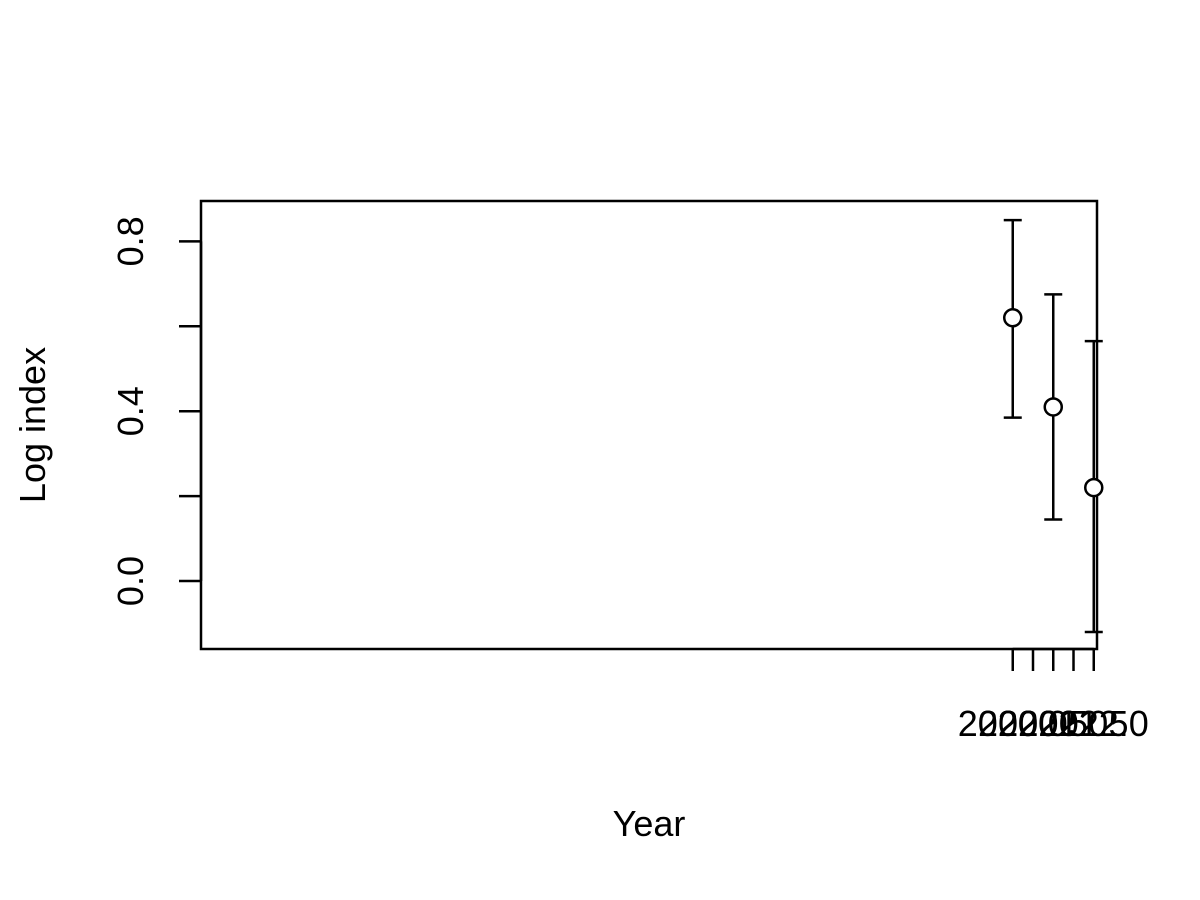  I want to click on y-axis: 0.0 0.4 0.8, so click(156, 411).